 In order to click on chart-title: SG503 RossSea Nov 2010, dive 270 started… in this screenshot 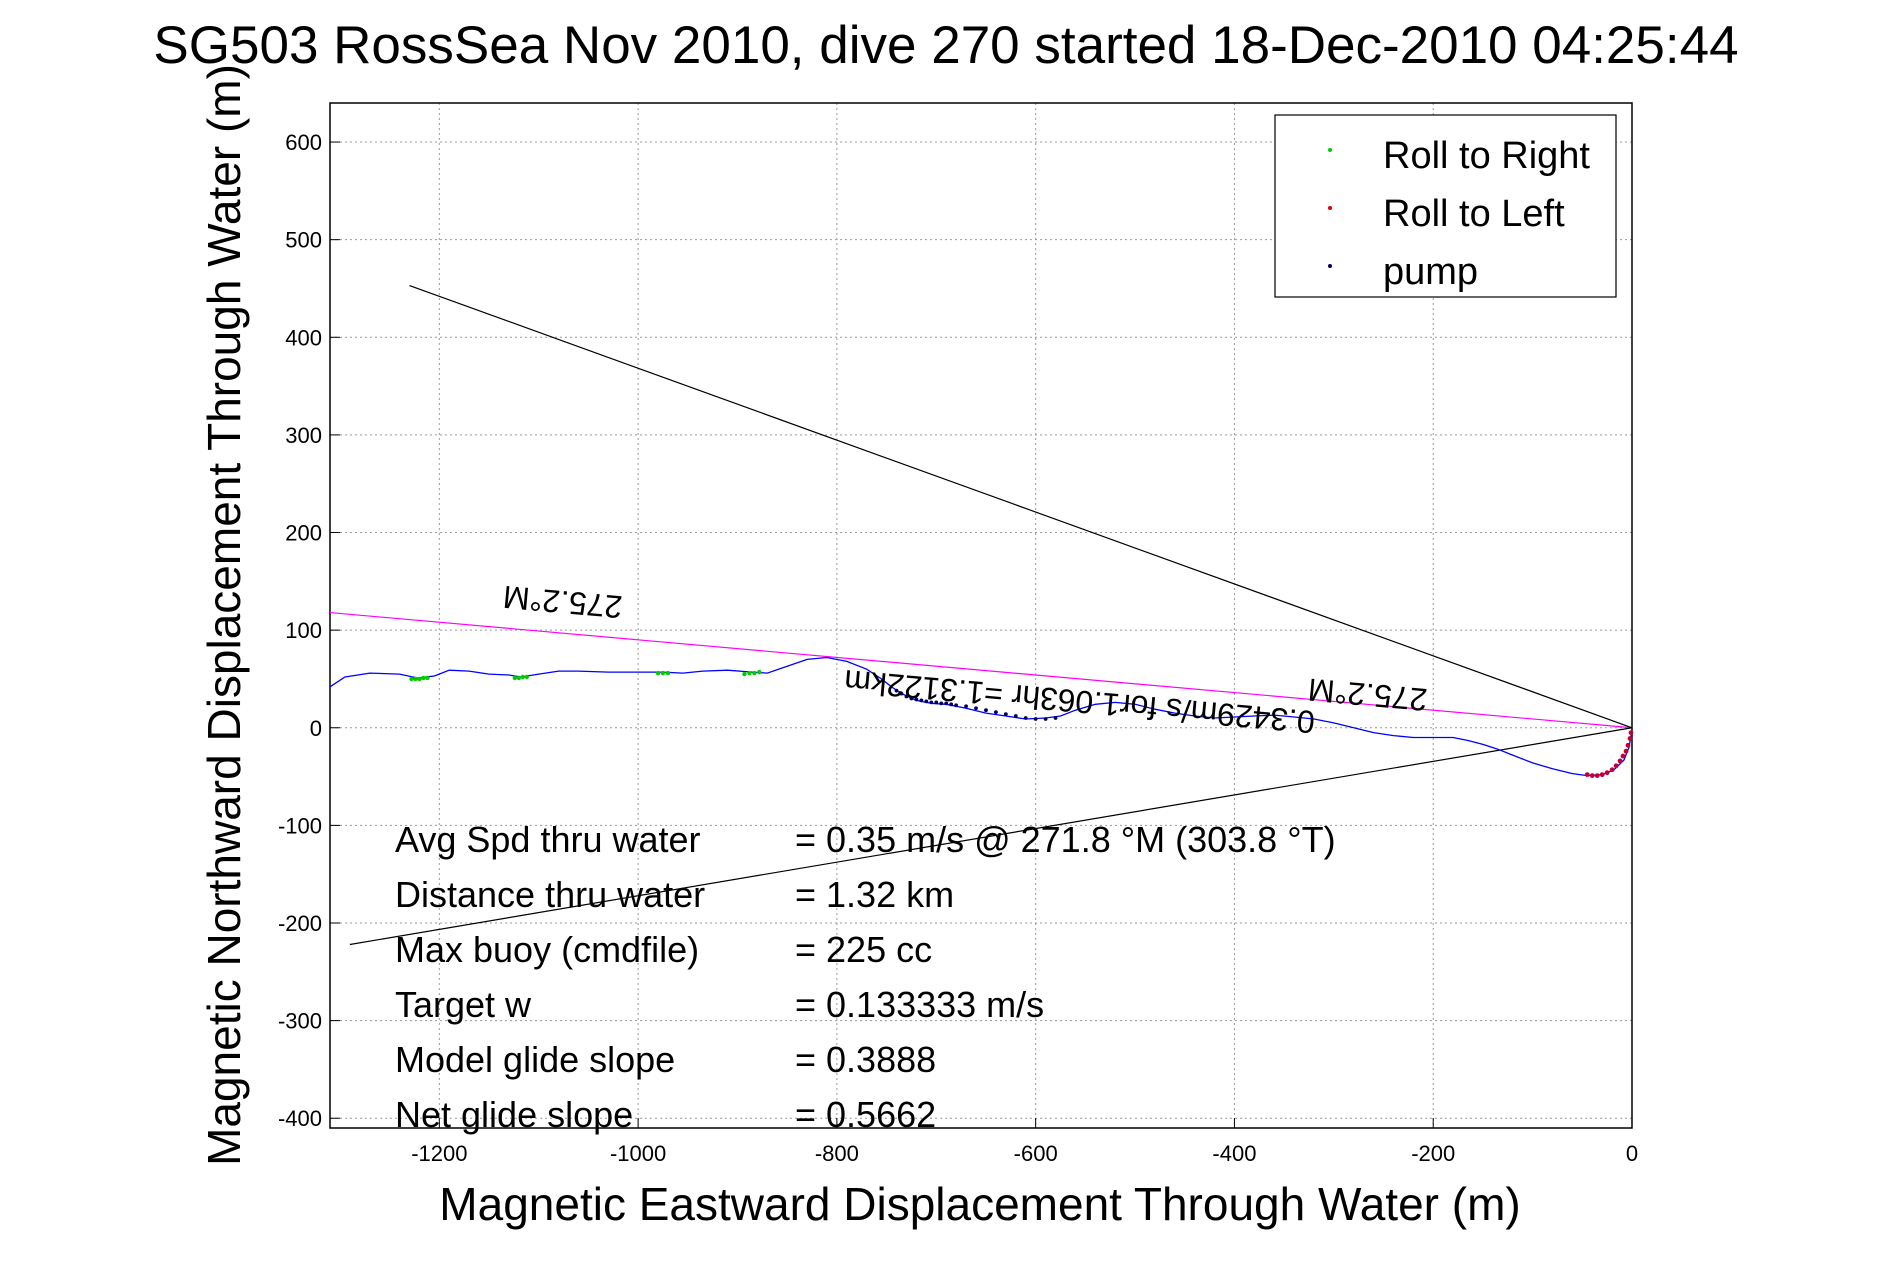, I will do `click(945, 45)`.